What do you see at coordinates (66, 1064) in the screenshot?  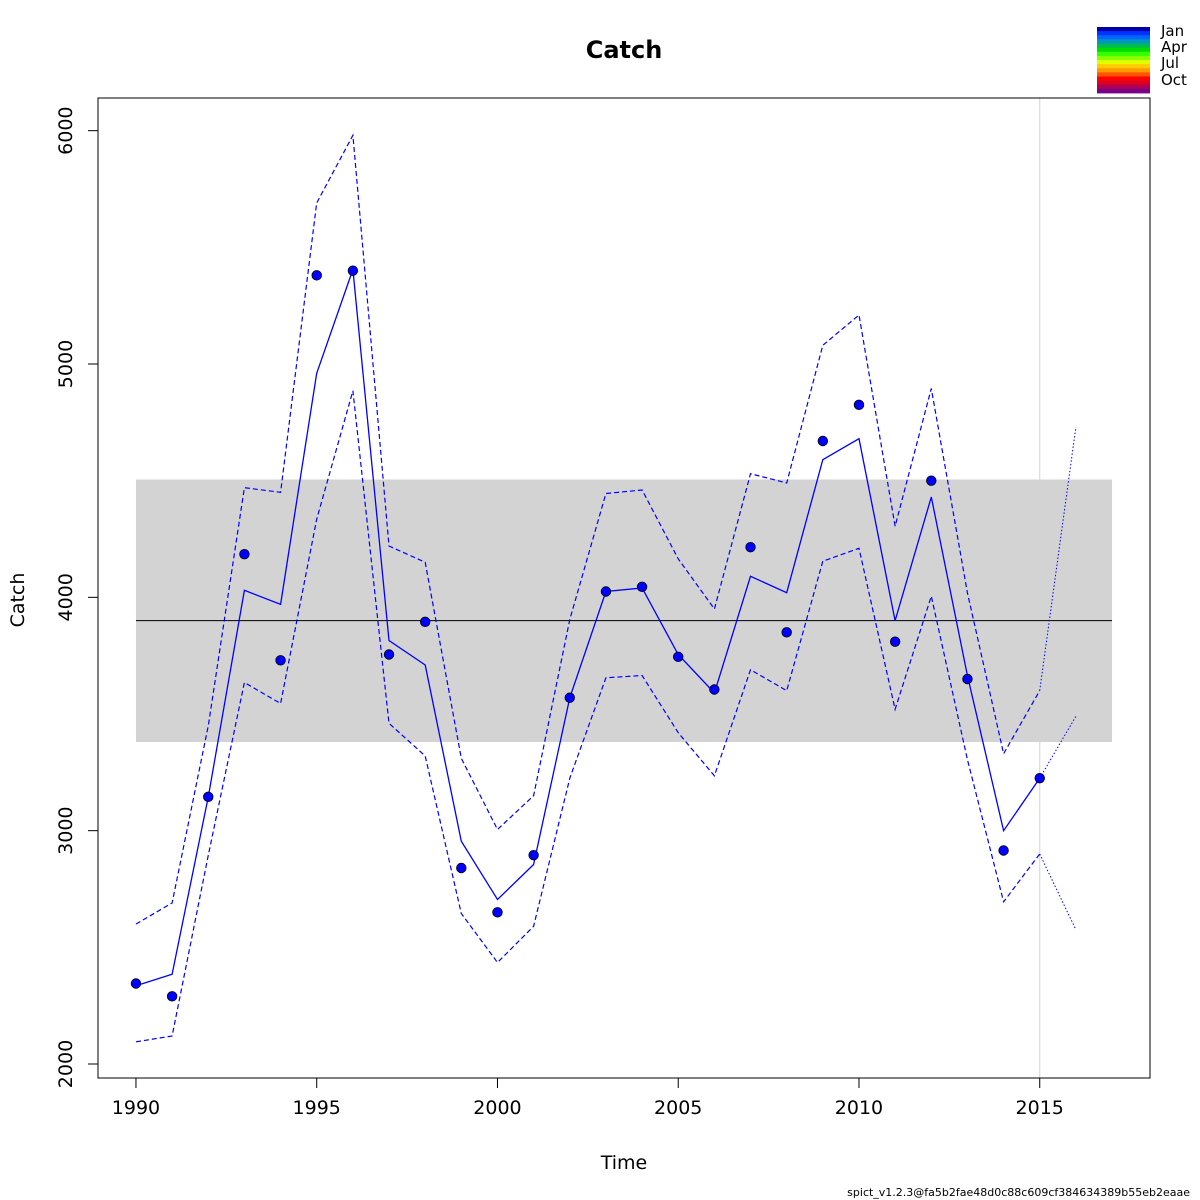 I see `y-tick-label: 2000` at bounding box center [66, 1064].